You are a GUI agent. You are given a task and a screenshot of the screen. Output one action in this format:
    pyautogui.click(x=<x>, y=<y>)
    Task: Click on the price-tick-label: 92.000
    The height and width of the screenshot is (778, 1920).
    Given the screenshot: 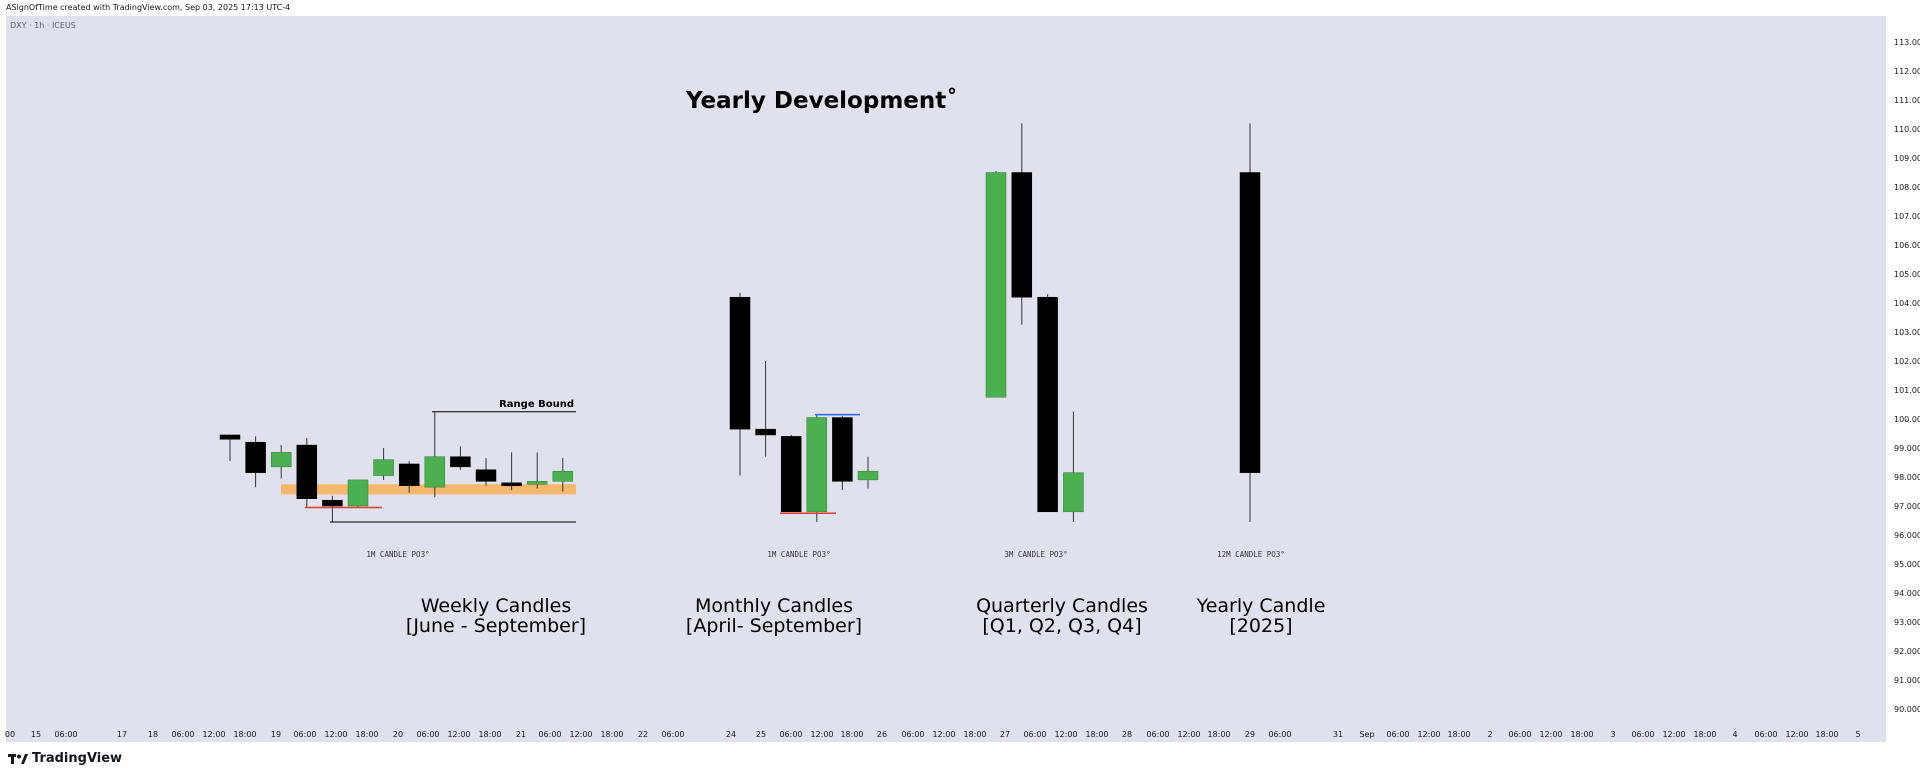 What is the action you would take?
    pyautogui.click(x=1907, y=651)
    